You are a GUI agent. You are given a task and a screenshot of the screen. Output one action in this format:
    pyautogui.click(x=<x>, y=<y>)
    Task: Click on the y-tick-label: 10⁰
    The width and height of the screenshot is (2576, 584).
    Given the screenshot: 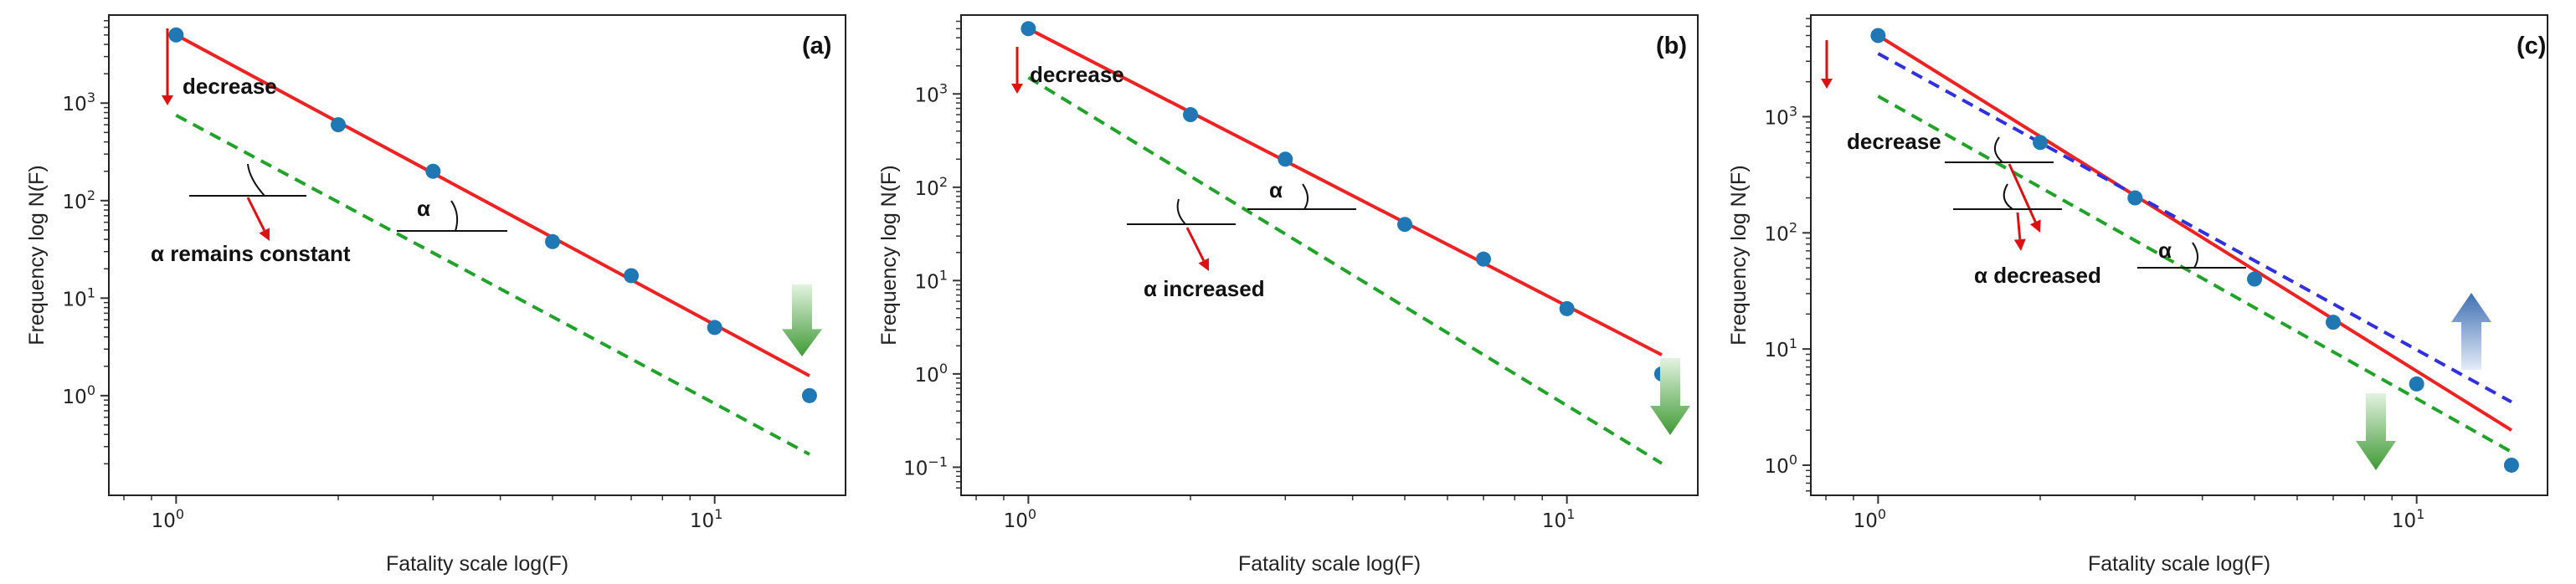 What is the action you would take?
    pyautogui.click(x=932, y=374)
    